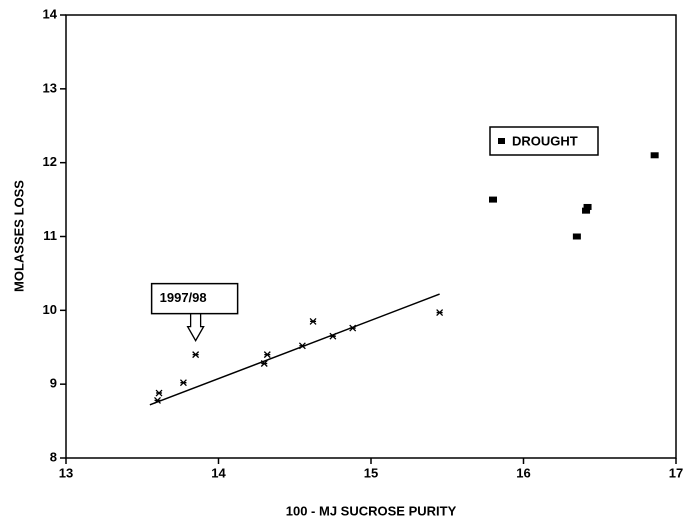  Describe the element at coordinates (183, 297) in the screenshot. I see `annotation-label: 1997/98` at that location.